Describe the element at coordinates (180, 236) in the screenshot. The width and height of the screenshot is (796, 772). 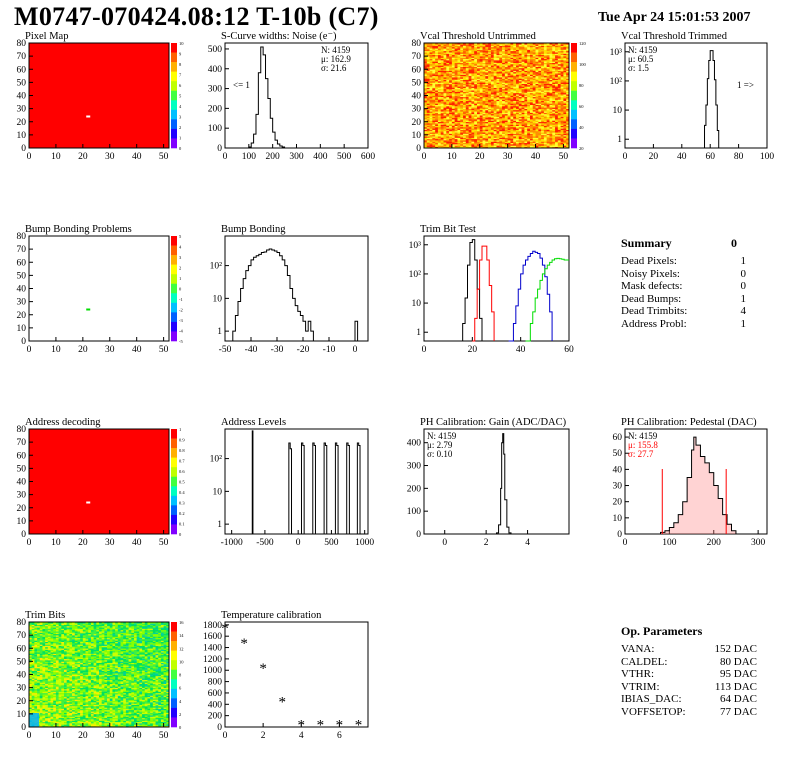
I see `bump-map-zlabel: 5` at that location.